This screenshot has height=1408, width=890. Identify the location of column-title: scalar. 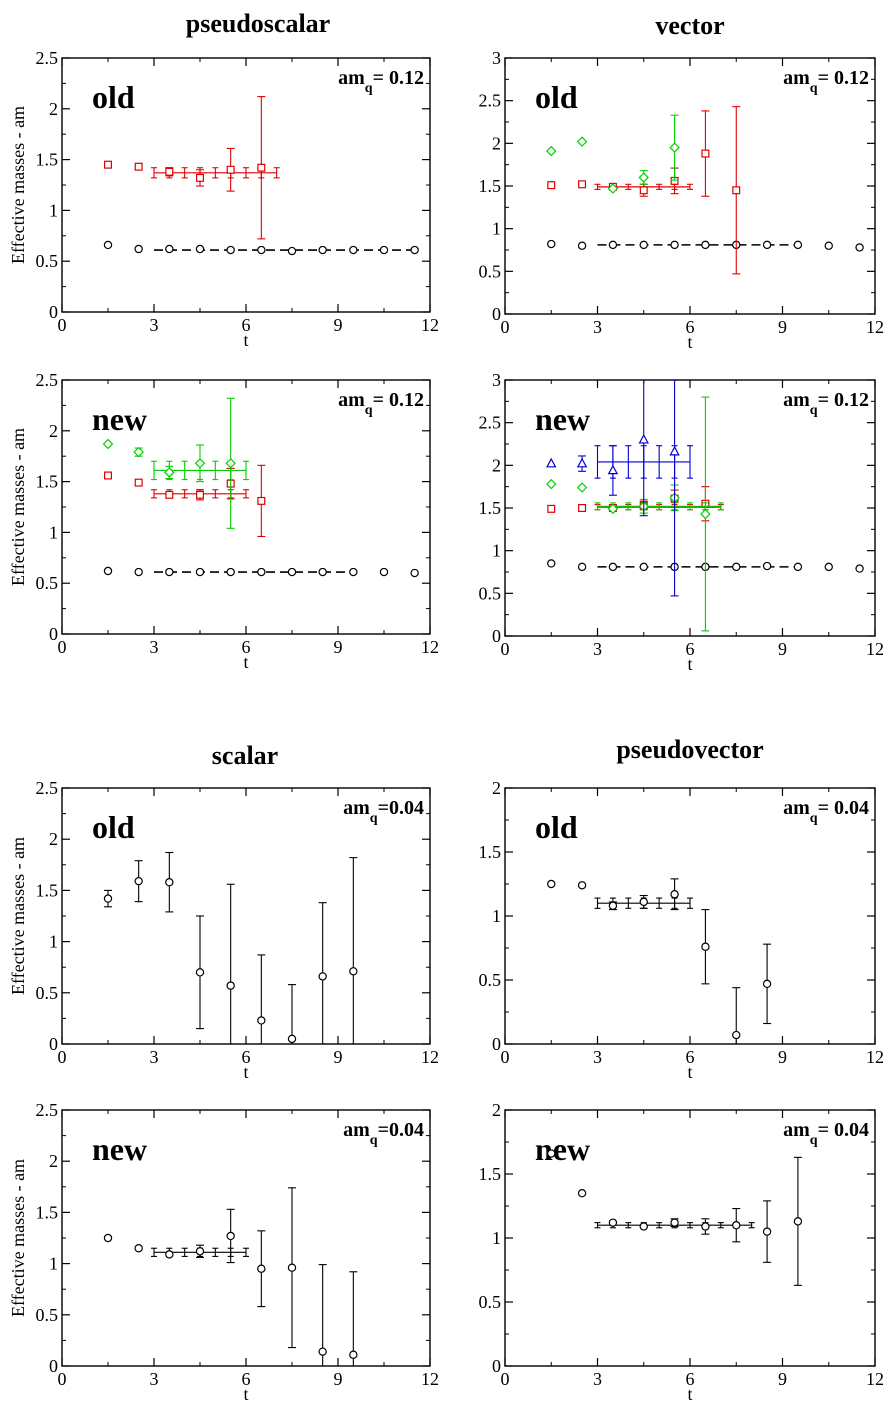
(245, 755).